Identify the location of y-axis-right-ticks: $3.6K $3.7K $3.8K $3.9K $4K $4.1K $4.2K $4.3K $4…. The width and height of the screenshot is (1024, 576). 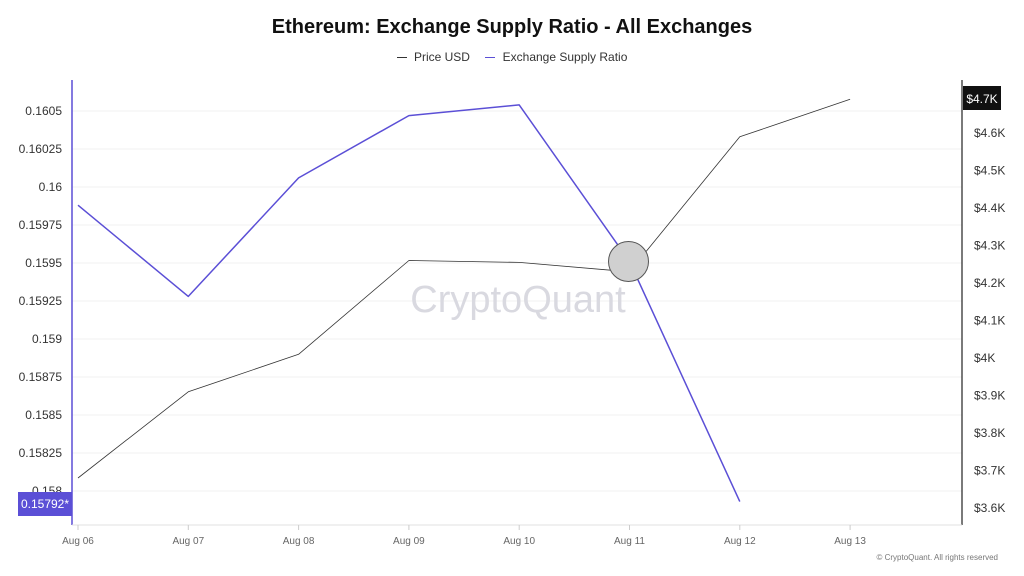
(989, 320).